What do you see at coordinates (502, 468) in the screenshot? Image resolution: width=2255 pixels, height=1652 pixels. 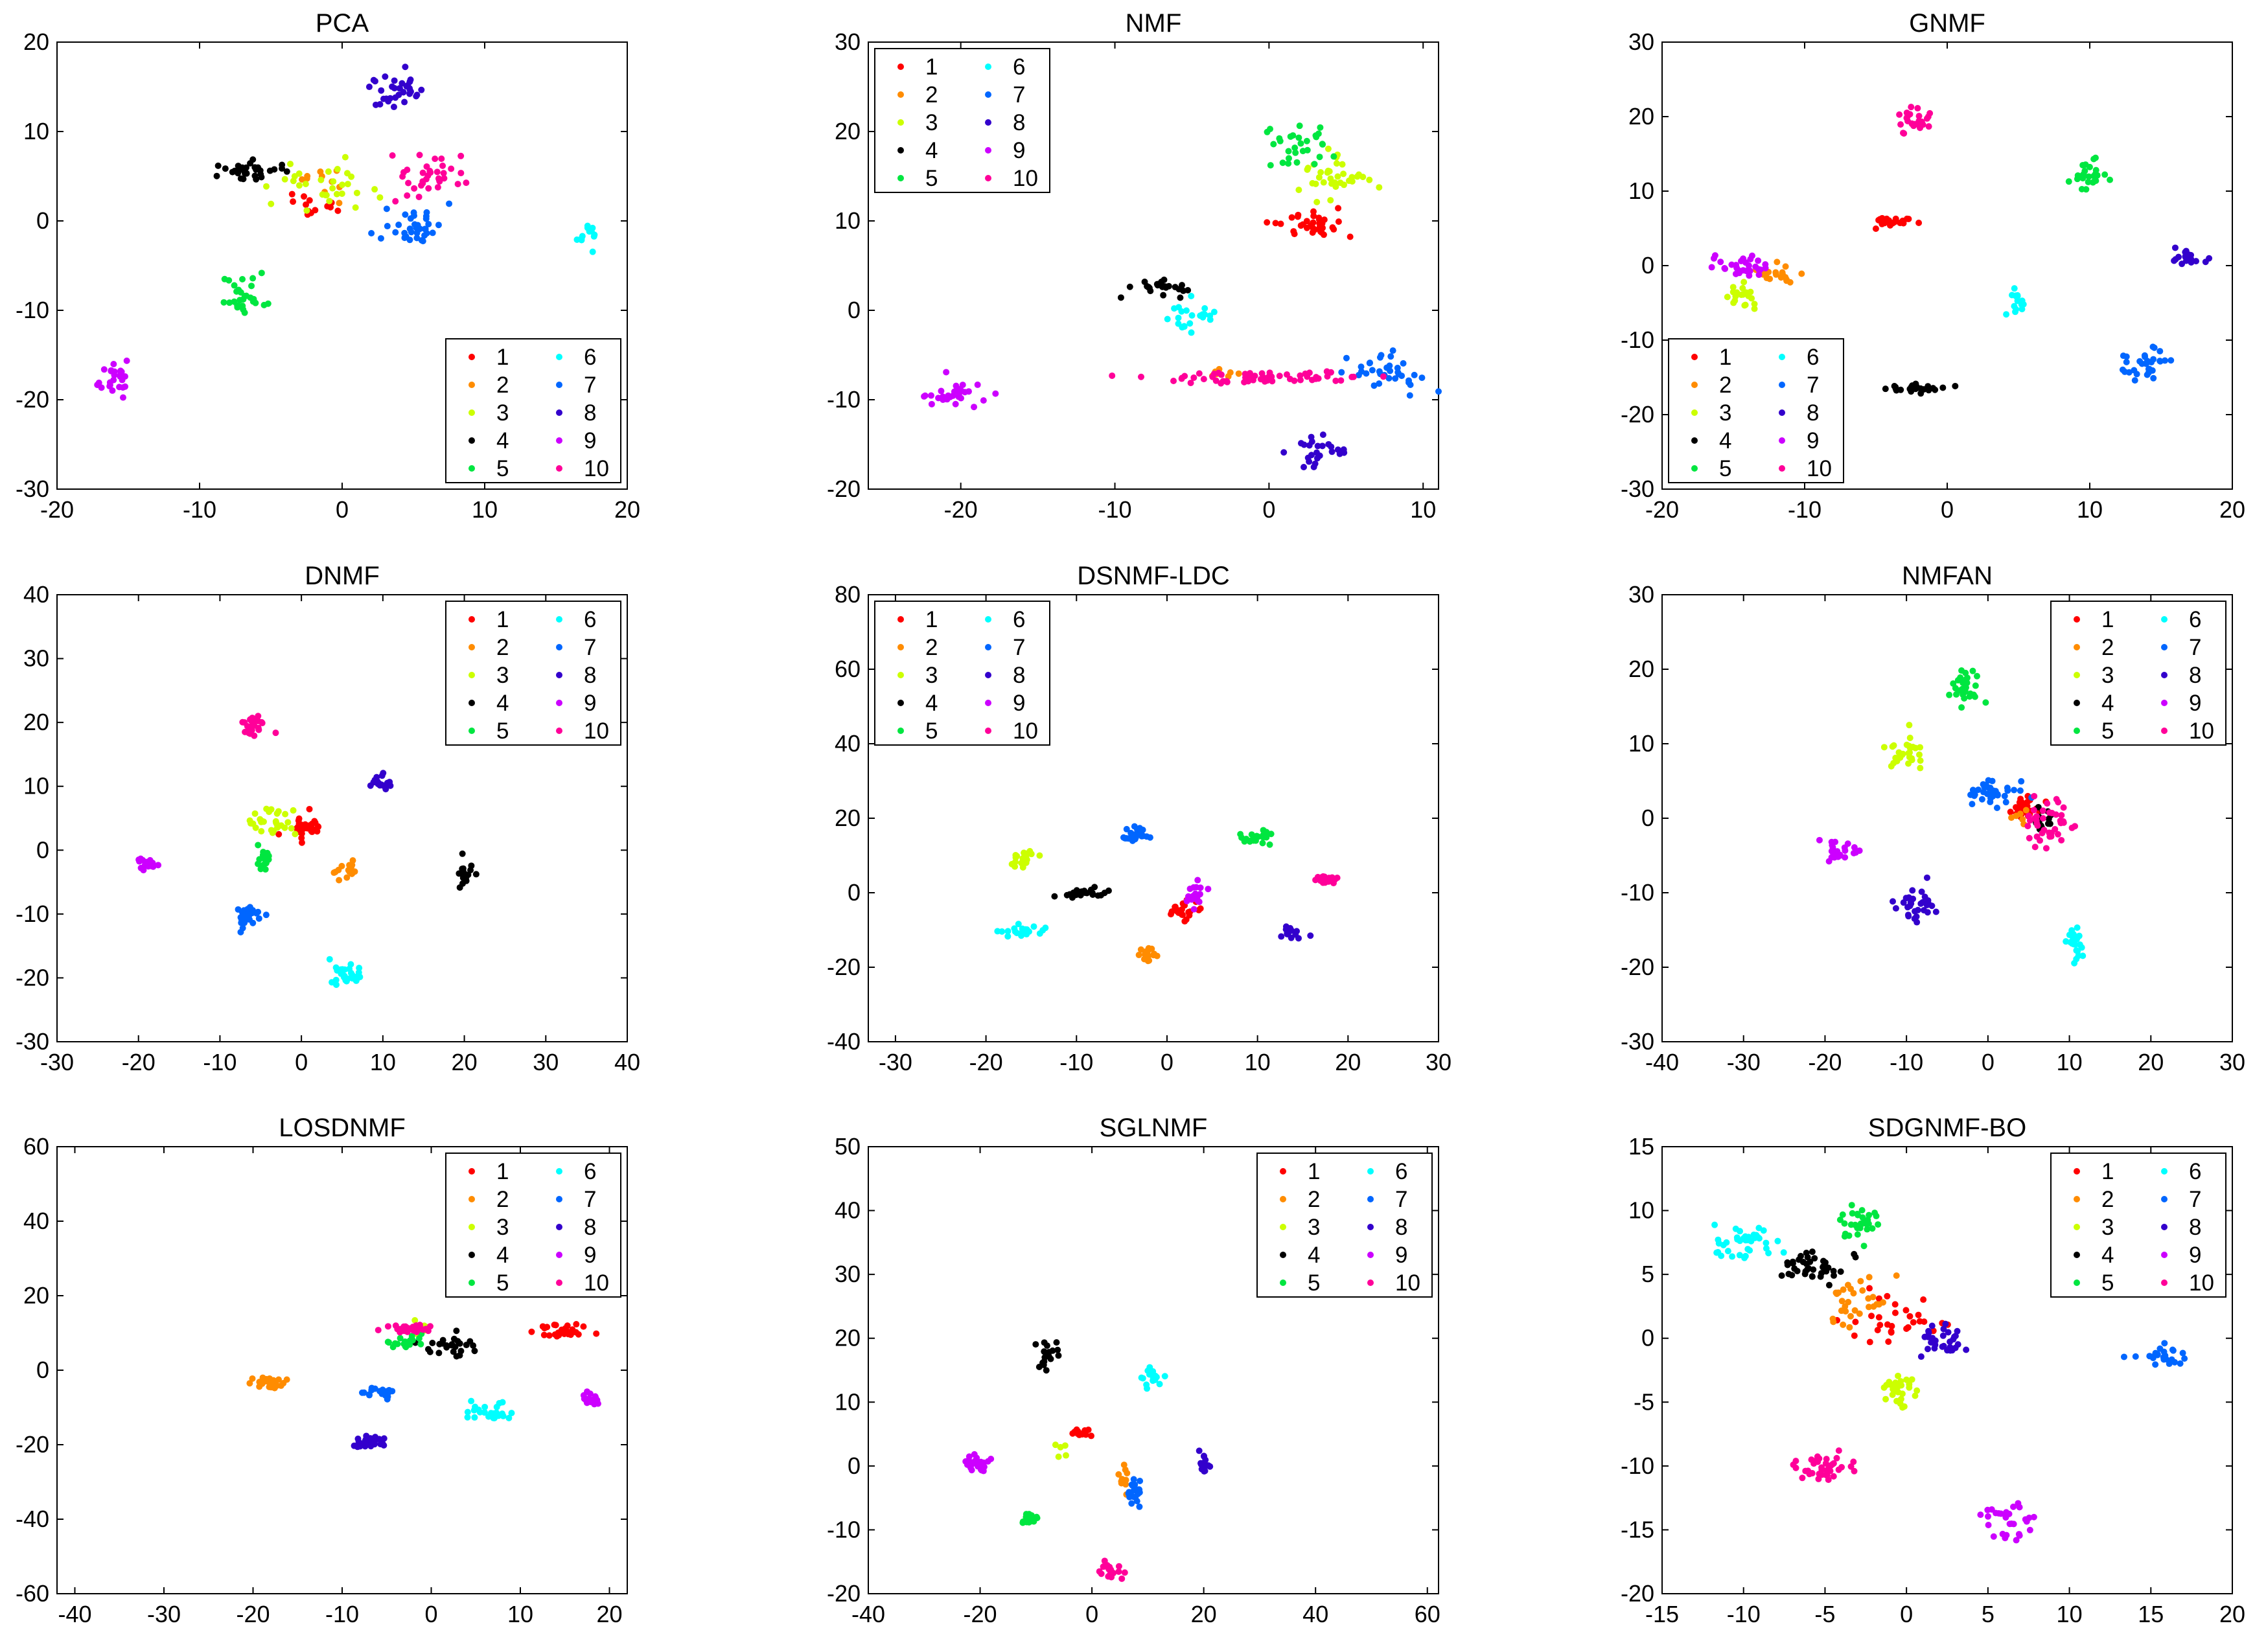 I see `legend-label: 5` at bounding box center [502, 468].